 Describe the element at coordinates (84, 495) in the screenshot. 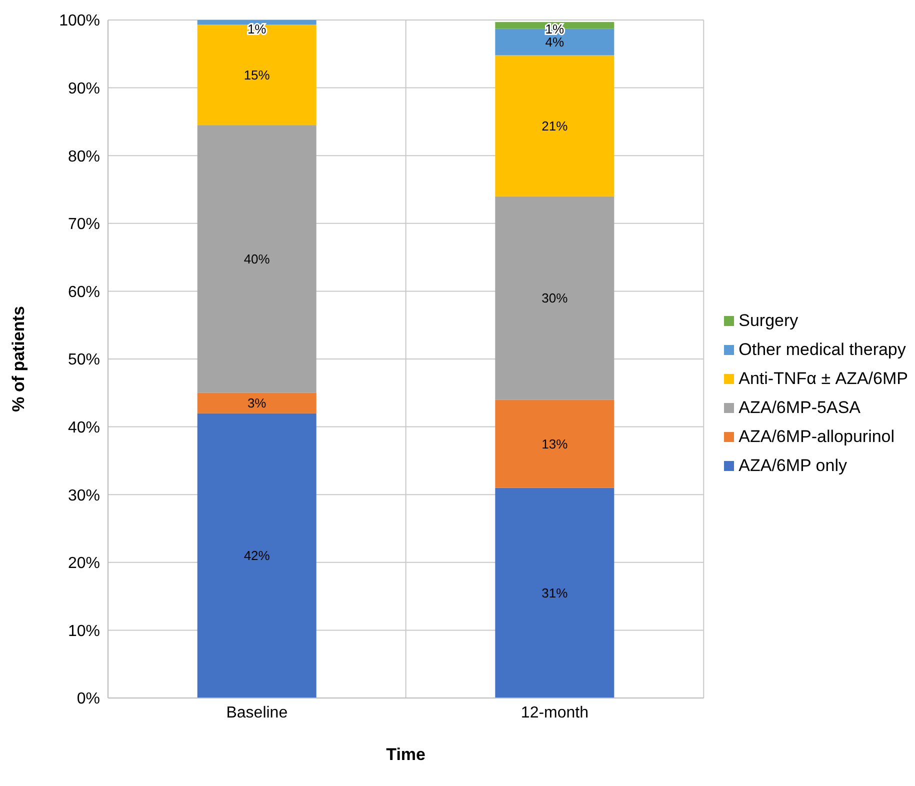

I see `y-tick-label: 30%` at that location.